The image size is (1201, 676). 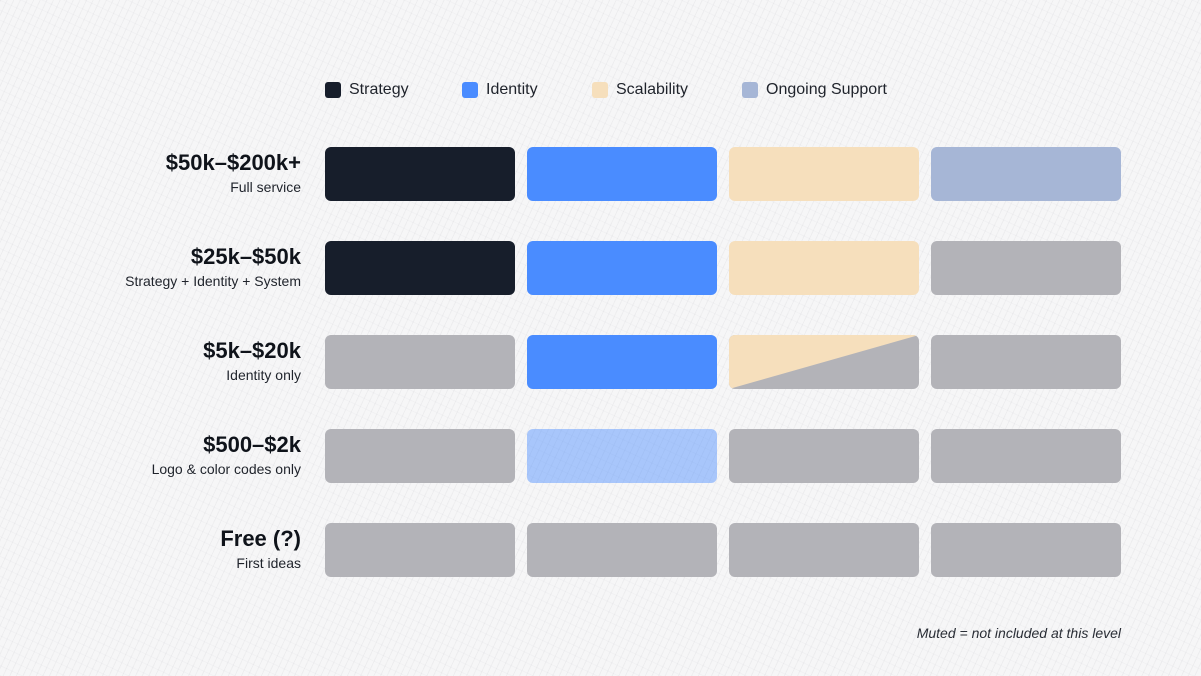 I want to click on row-label-1: $50k–$200k+ Full service, so click(x=233, y=173).